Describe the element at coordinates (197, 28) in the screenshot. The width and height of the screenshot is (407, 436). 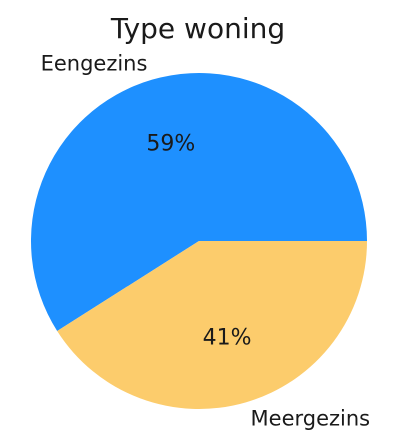
I see `chart-title: Type woning` at that location.